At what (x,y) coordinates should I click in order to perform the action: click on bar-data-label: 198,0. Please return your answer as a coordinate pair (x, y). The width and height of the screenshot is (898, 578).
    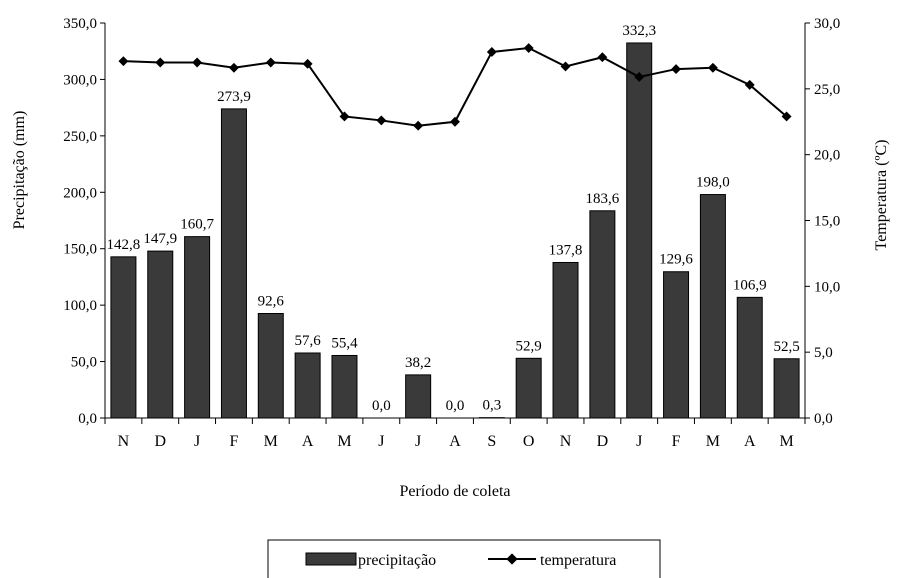
    Looking at the image, I should click on (713, 183).